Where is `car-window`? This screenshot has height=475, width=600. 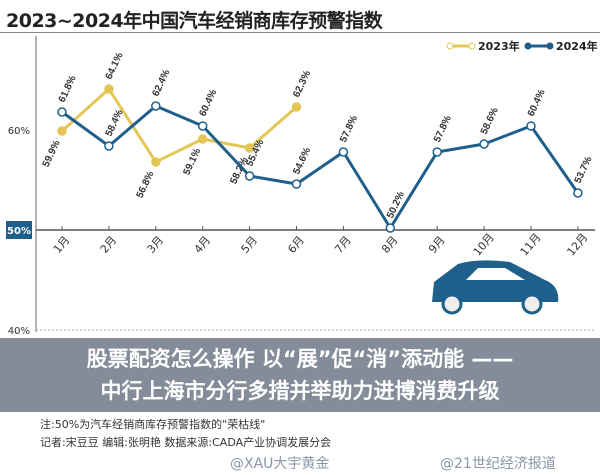
car-window is located at coordinates (495, 274).